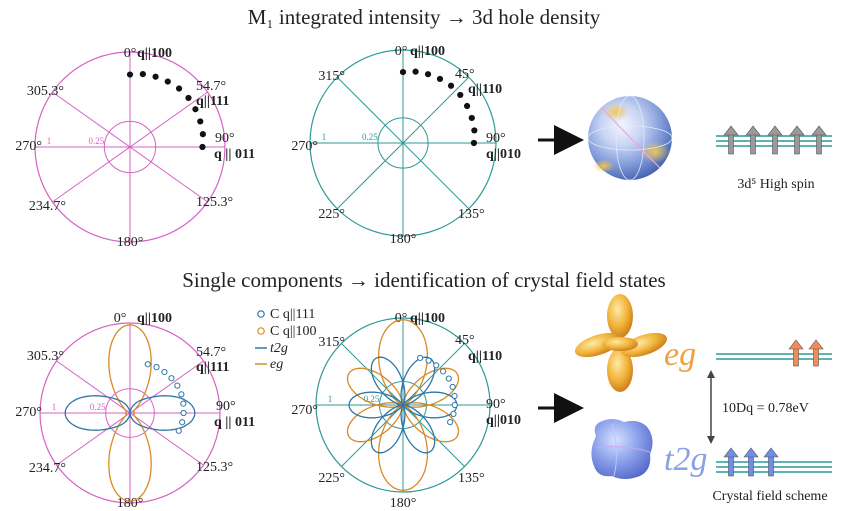 Image resolution: width=848 pixels, height=511 pixels. What do you see at coordinates (685, 459) in the screenshot?
I see `t2g-label: t2g` at bounding box center [685, 459].